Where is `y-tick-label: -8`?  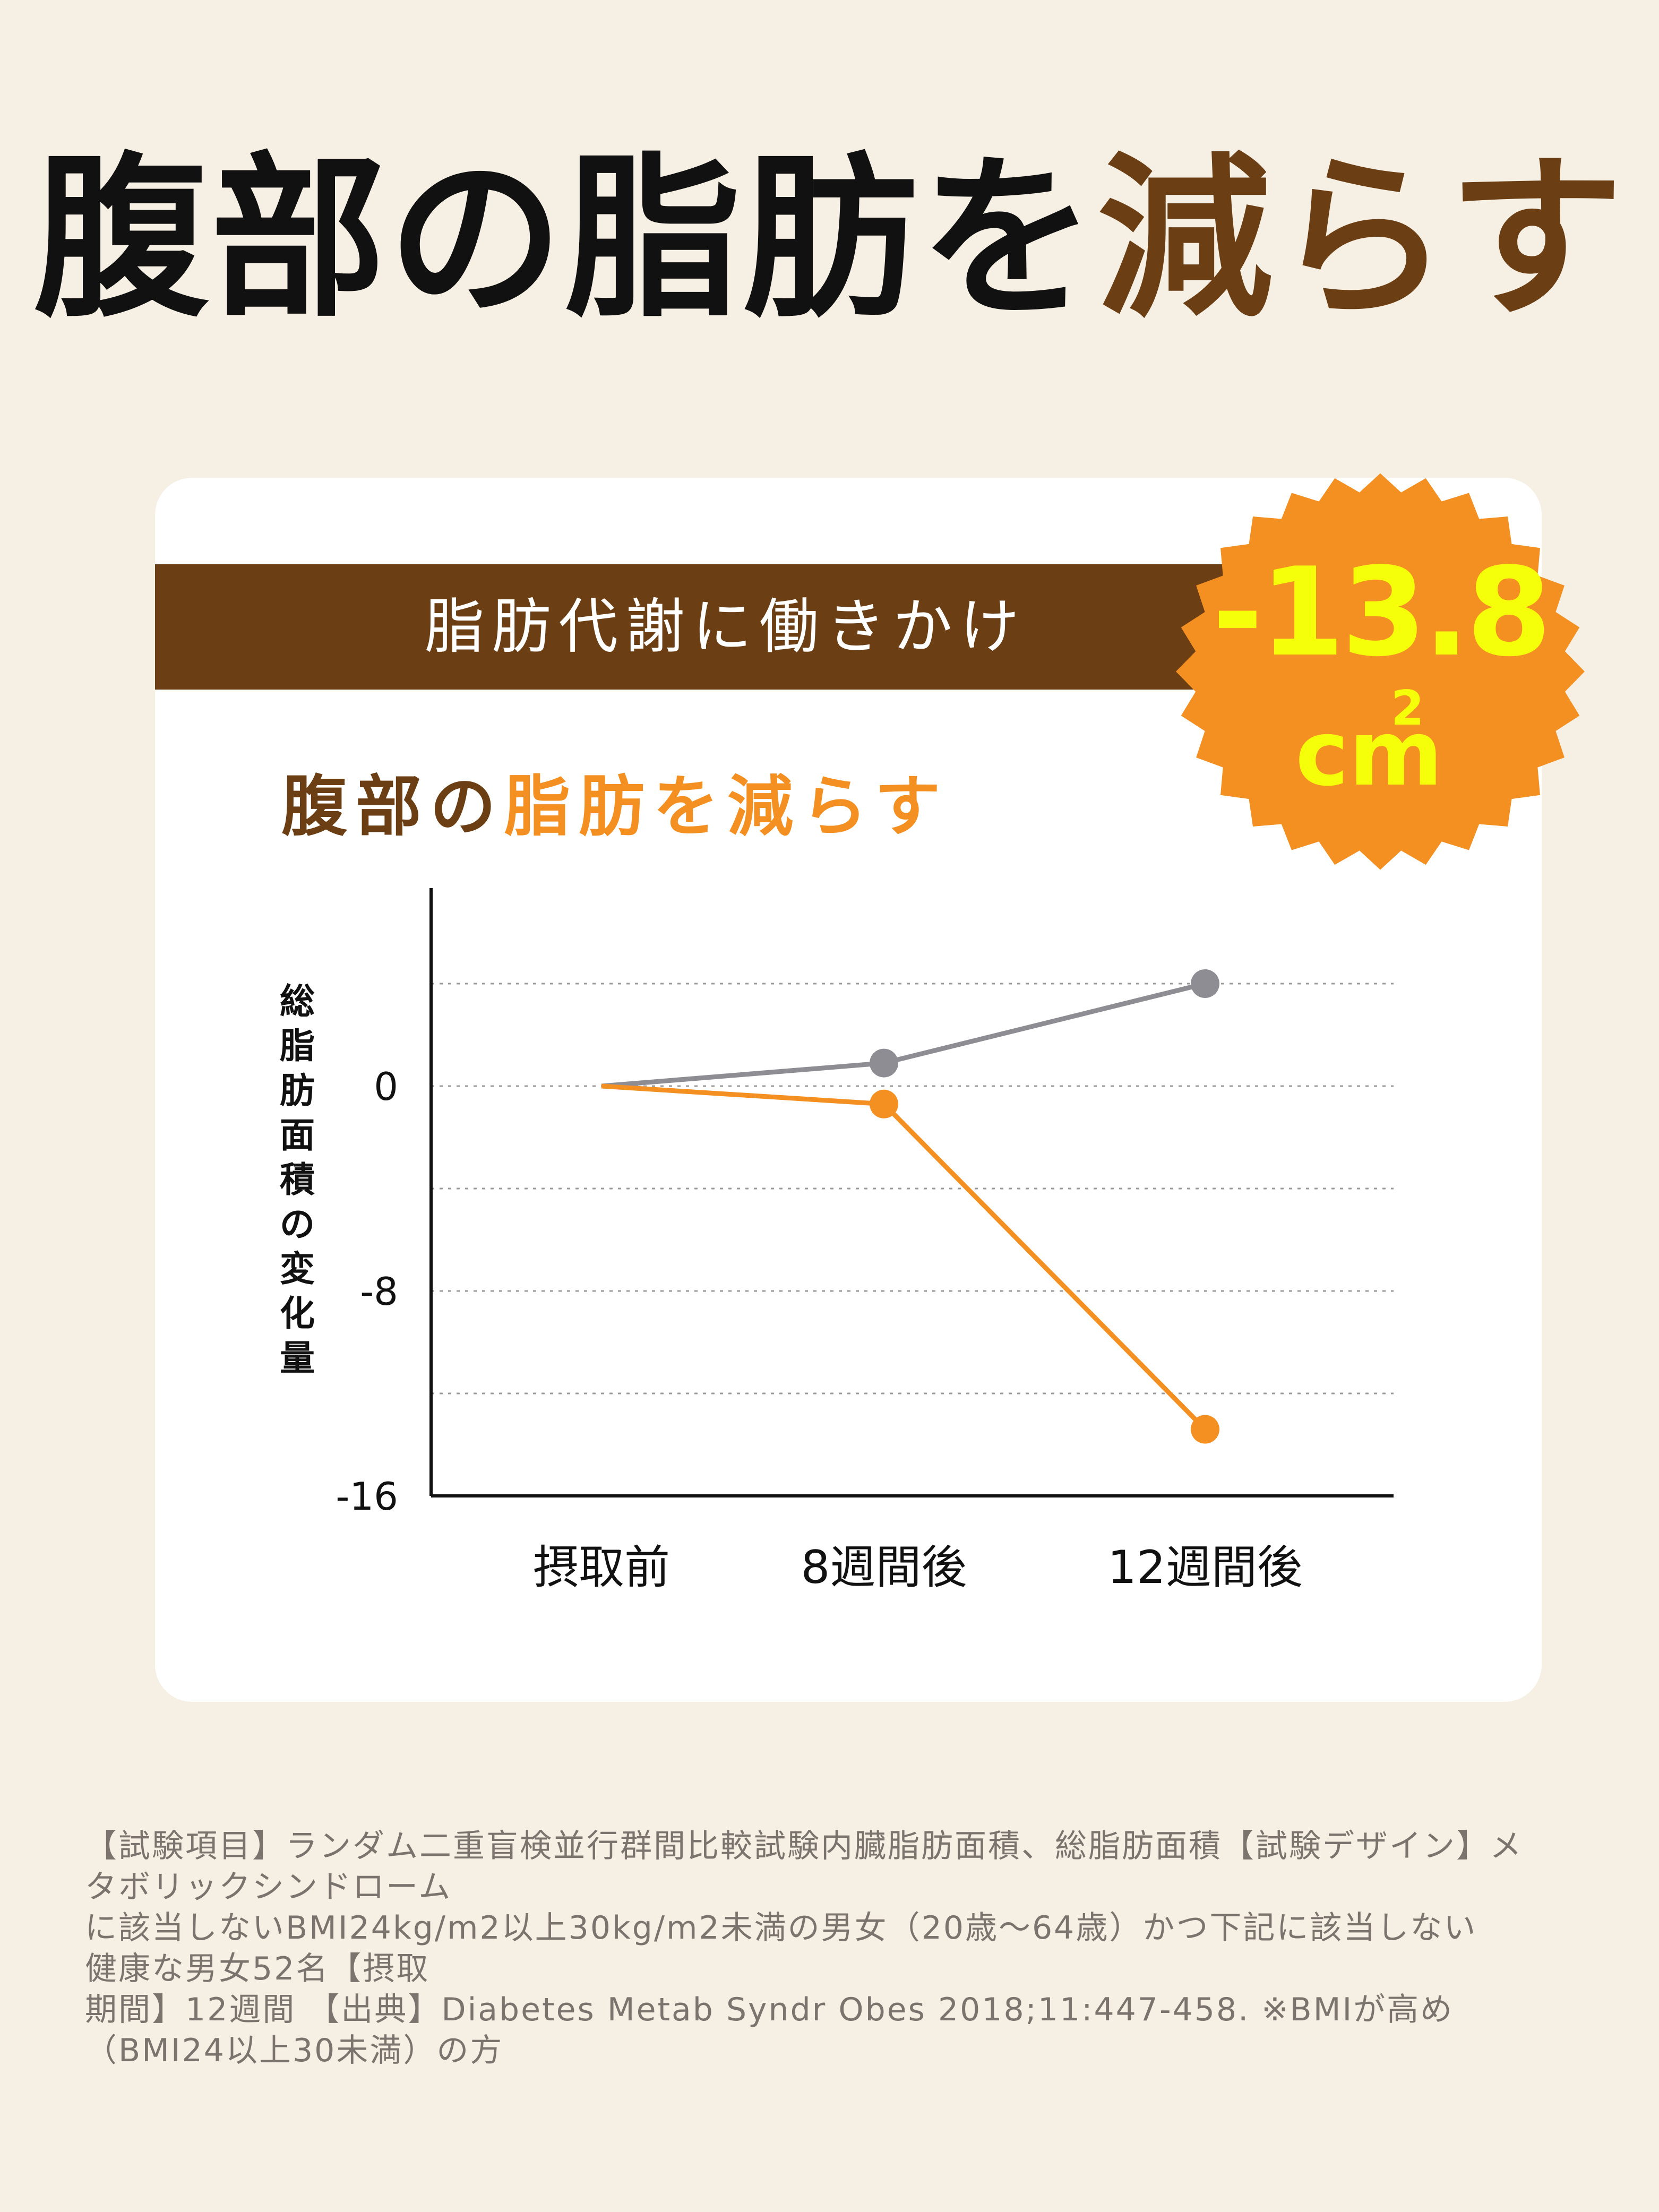
y-tick-label: -8 is located at coordinates (379, 1291).